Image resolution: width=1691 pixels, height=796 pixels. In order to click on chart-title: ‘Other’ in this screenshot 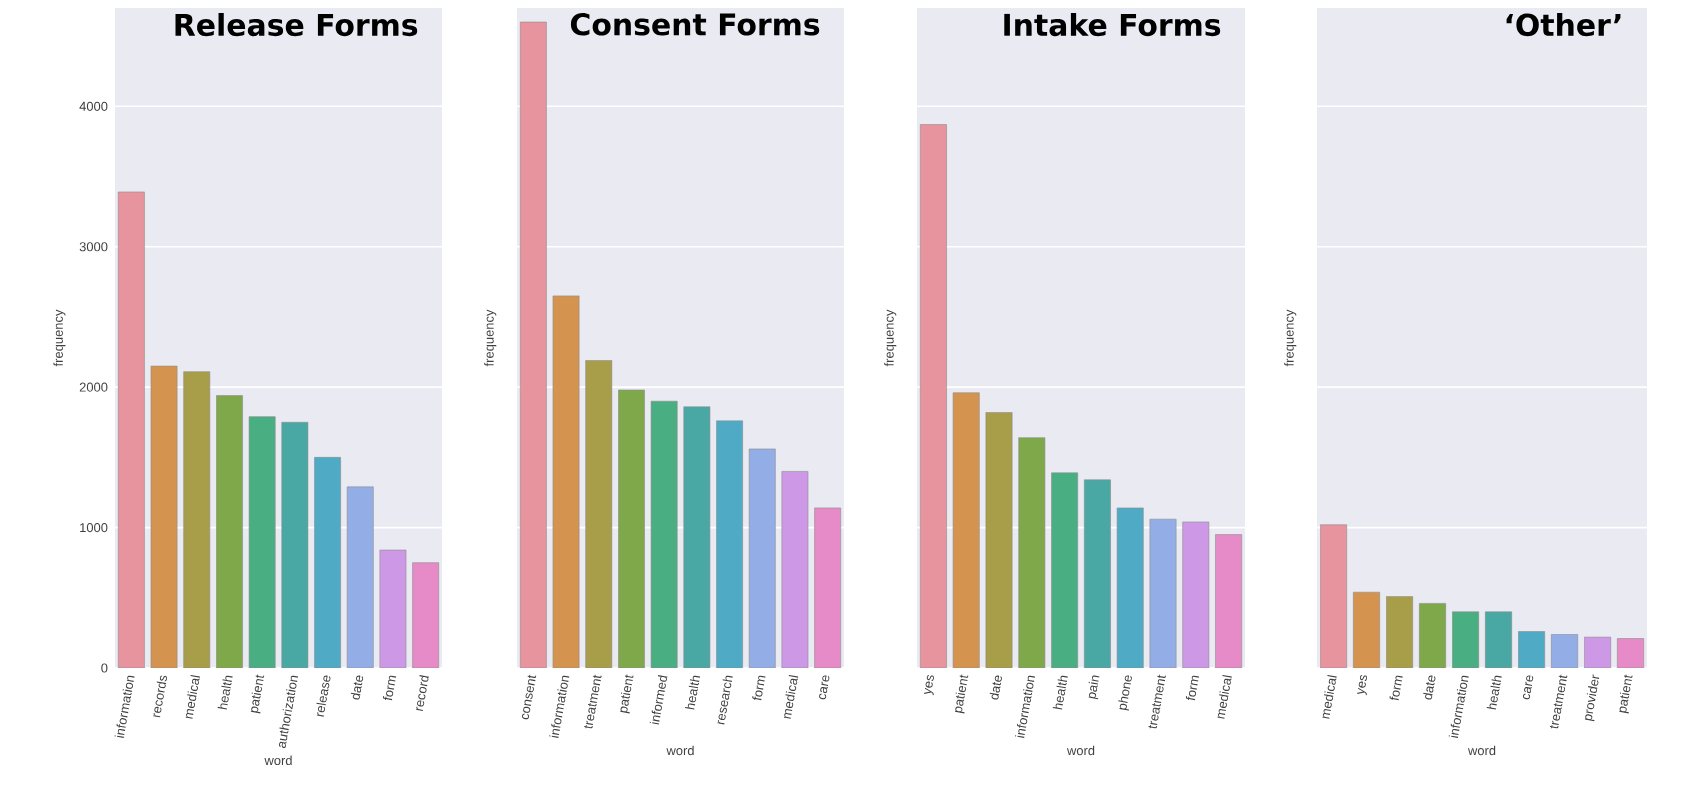, I will do `click(1563, 25)`.